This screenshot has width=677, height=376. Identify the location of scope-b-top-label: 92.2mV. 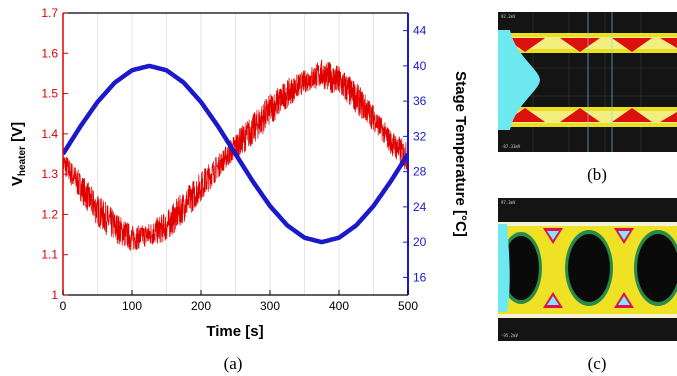
(508, 16).